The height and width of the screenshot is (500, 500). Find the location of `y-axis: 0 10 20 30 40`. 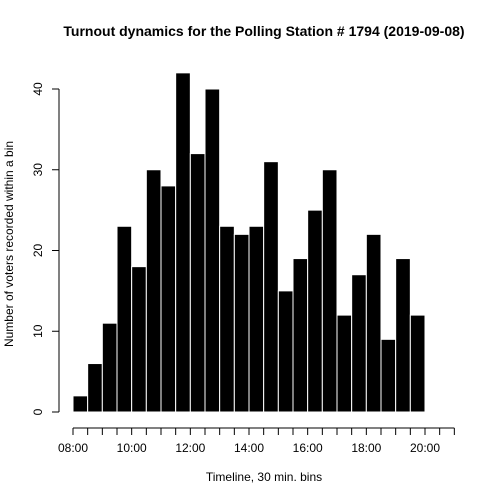

y-axis: 0 10 20 30 40 is located at coordinates (45, 248).